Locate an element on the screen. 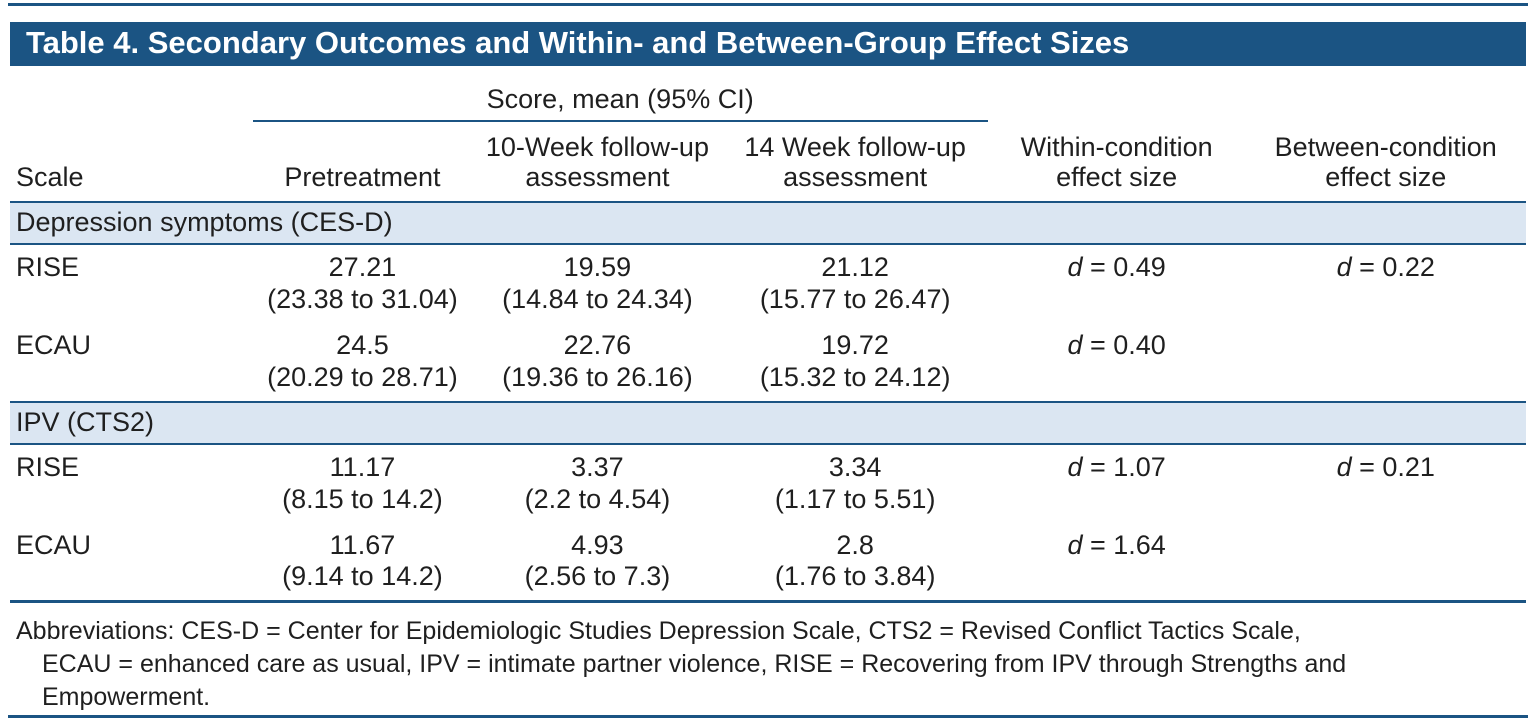  cell-between-effect: d = 0.21 is located at coordinates (1386, 483).